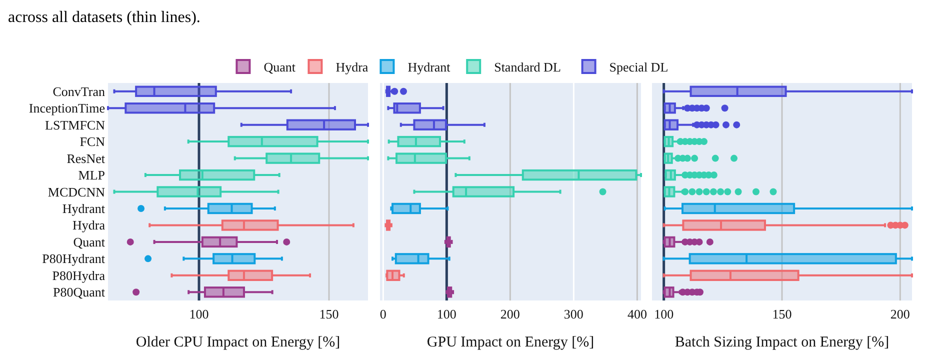  Describe the element at coordinates (75, 124) in the screenshot. I see `y-tick-label: LSTMFCN` at that location.